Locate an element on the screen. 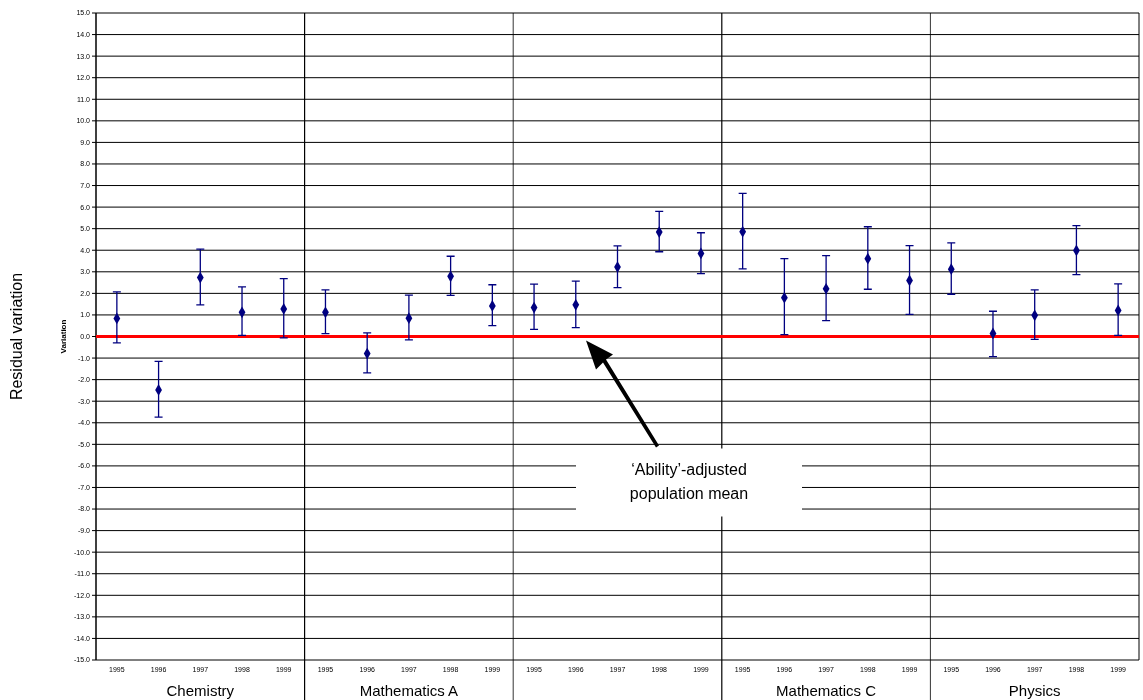  text: Chemistry is located at coordinates (200, 690).